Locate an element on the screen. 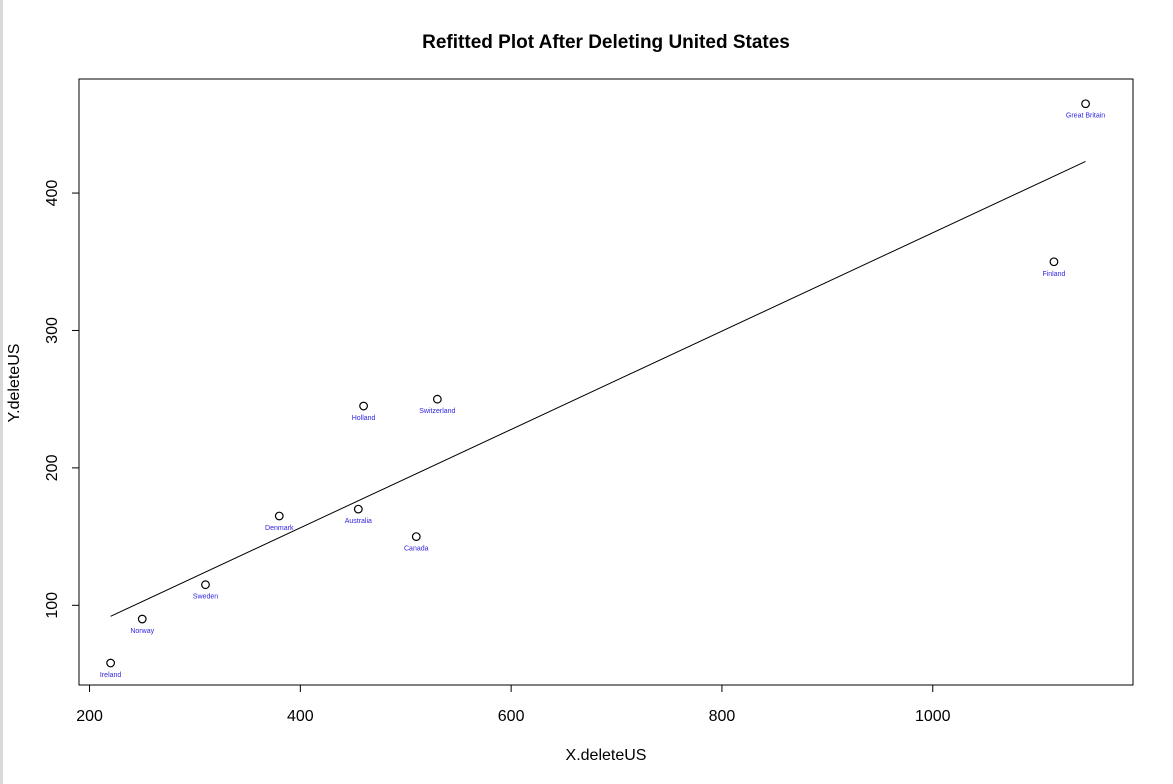  x-tick-label: 1000 is located at coordinates (933, 716).